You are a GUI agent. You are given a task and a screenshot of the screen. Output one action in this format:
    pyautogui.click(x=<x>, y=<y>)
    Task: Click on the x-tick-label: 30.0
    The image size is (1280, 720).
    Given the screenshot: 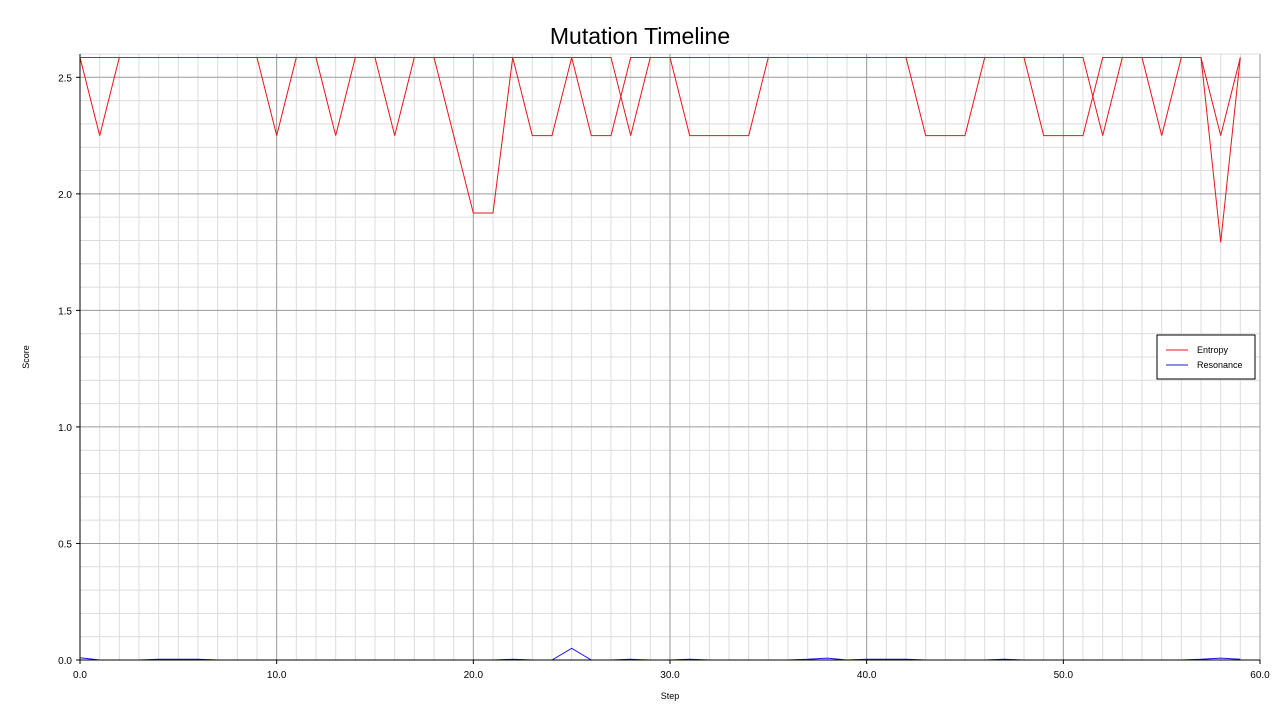 What is the action you would take?
    pyautogui.click(x=670, y=675)
    